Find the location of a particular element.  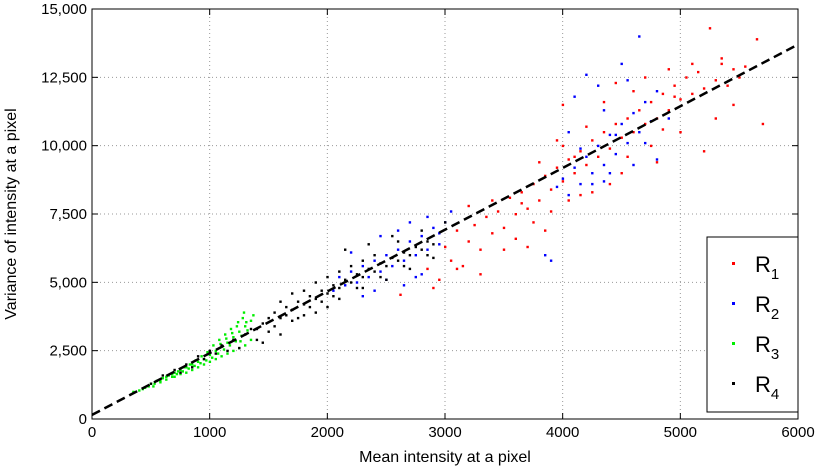

legend-marker-r4 is located at coordinates (733, 383).